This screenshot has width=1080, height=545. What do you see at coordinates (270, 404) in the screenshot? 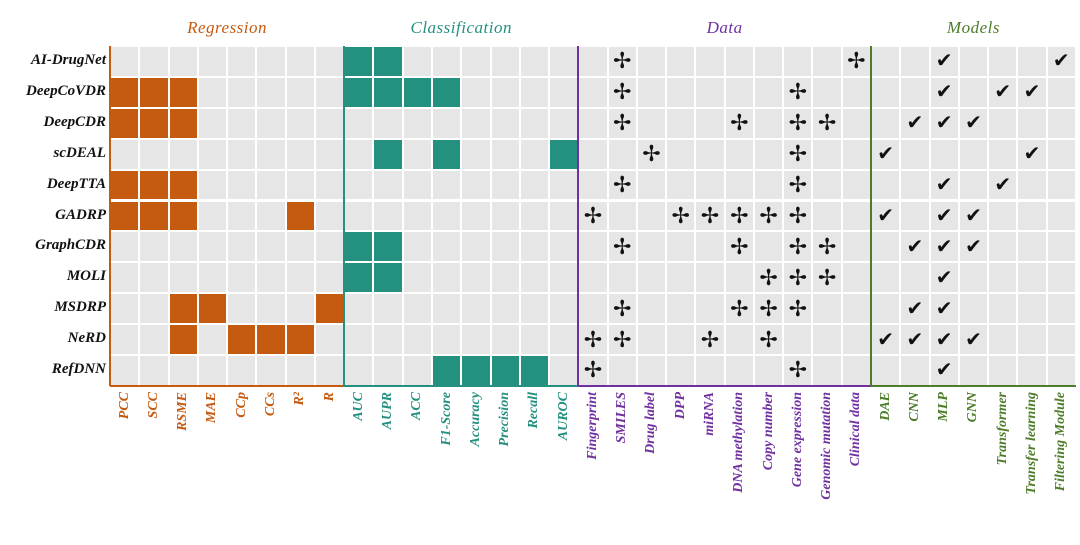
I see `column-label-ccs: CCs` at bounding box center [270, 404].